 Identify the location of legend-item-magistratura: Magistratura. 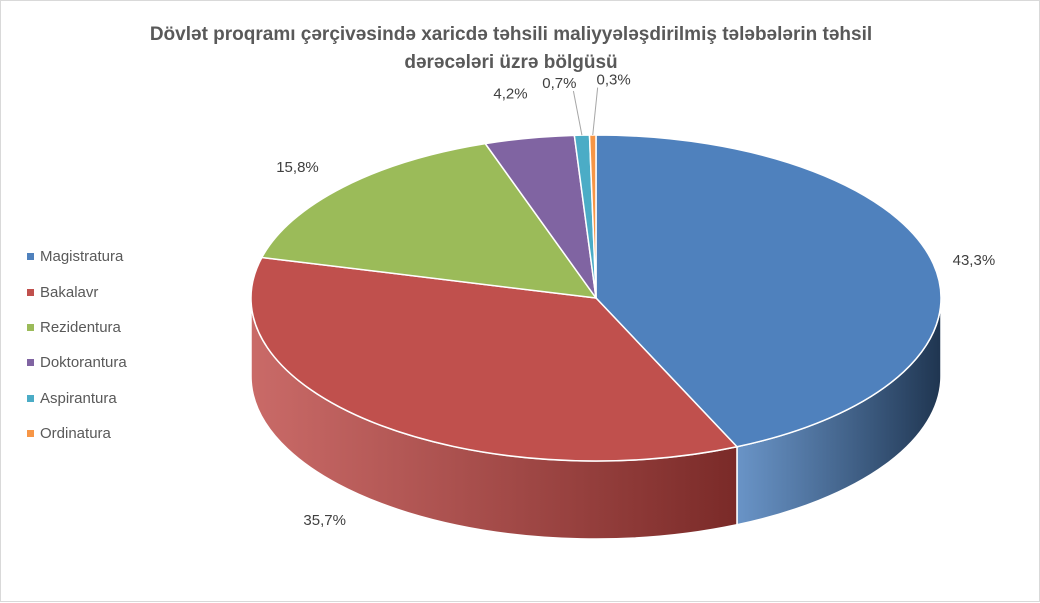
(77, 256).